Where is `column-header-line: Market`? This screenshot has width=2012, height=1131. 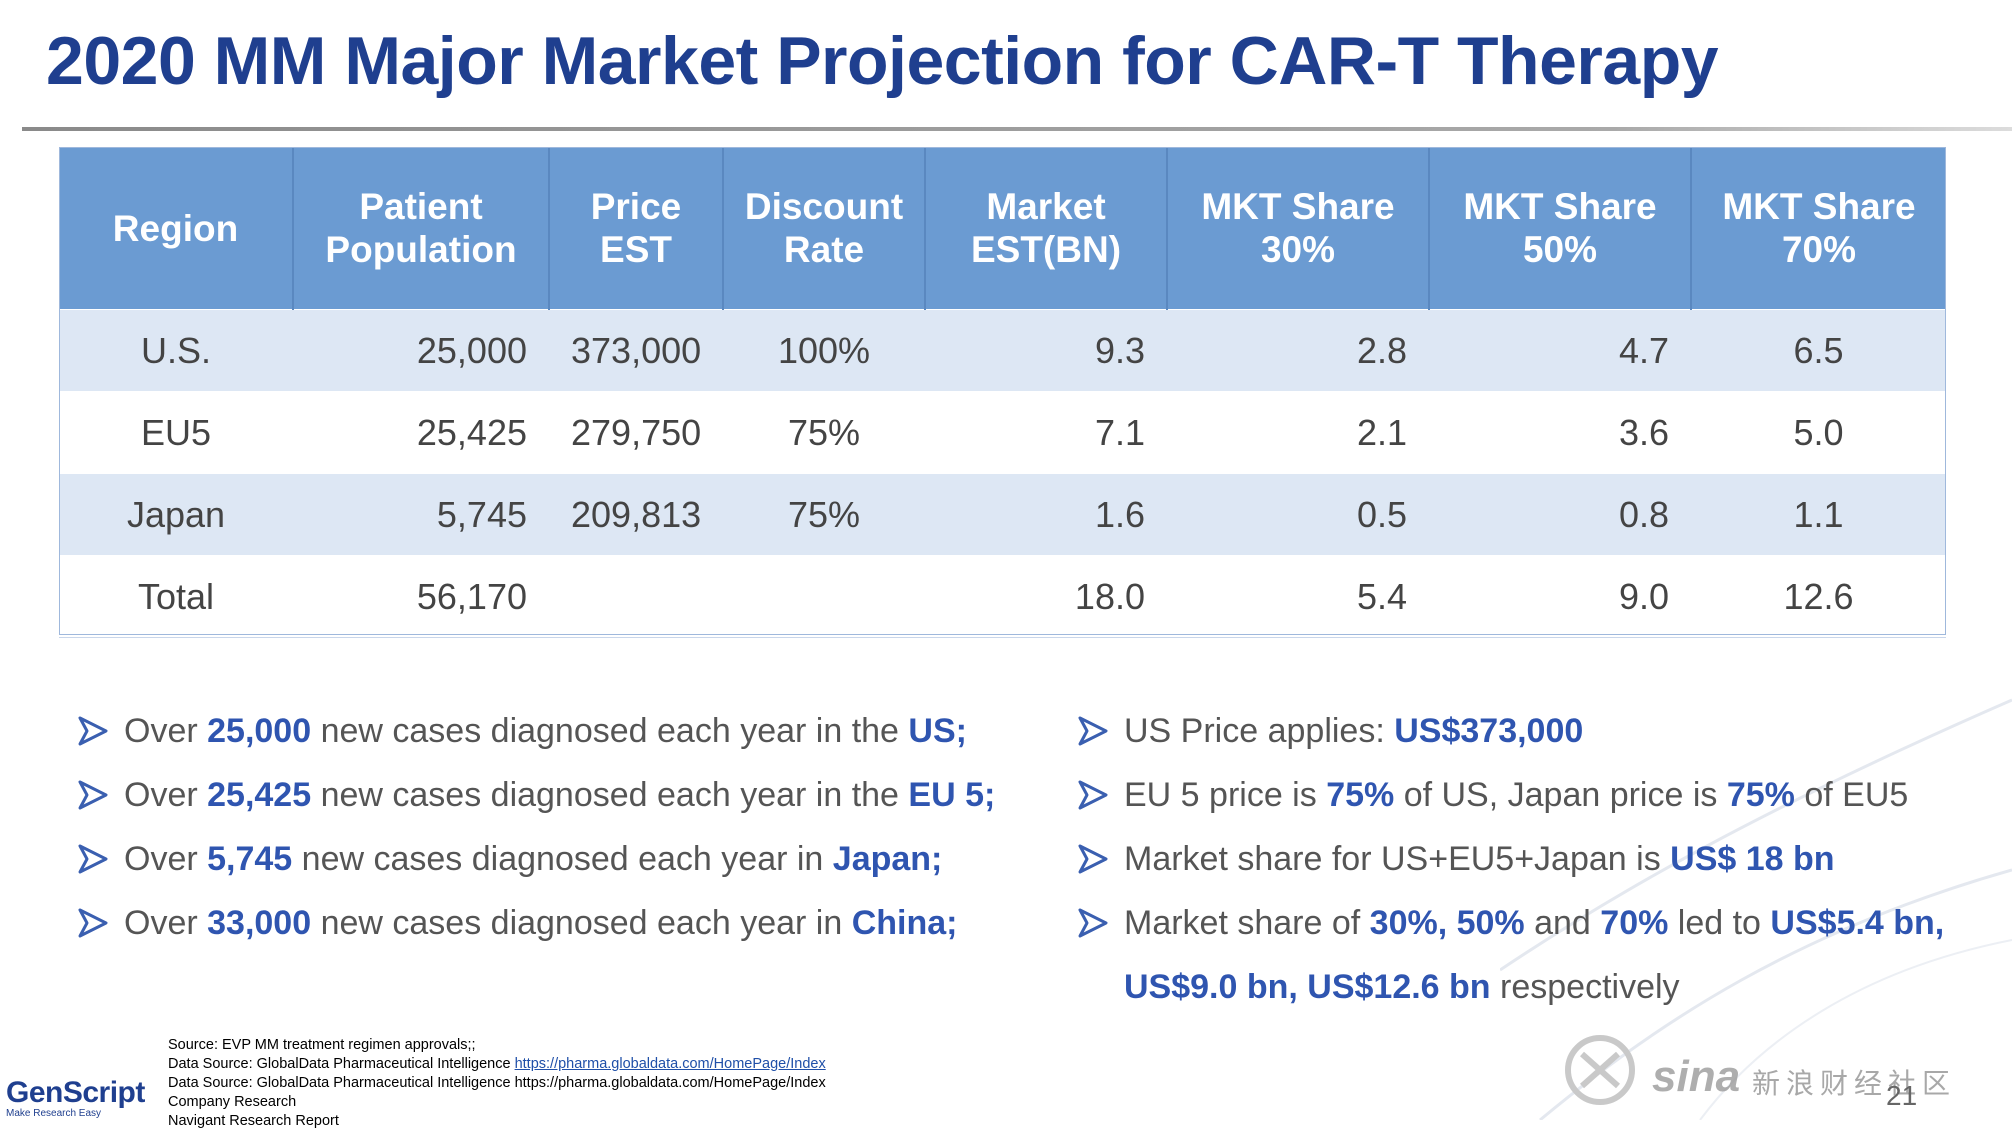 column-header-line: Market is located at coordinates (1046, 206).